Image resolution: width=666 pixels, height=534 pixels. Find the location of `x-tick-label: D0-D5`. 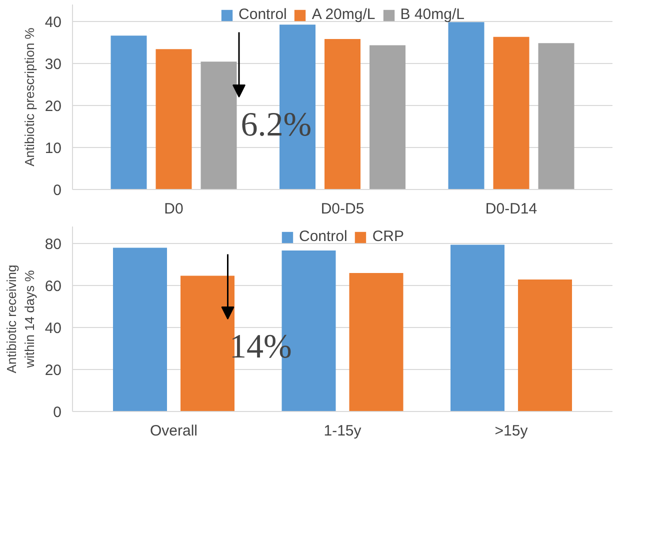

x-tick-label: D0-D5 is located at coordinates (342, 209).